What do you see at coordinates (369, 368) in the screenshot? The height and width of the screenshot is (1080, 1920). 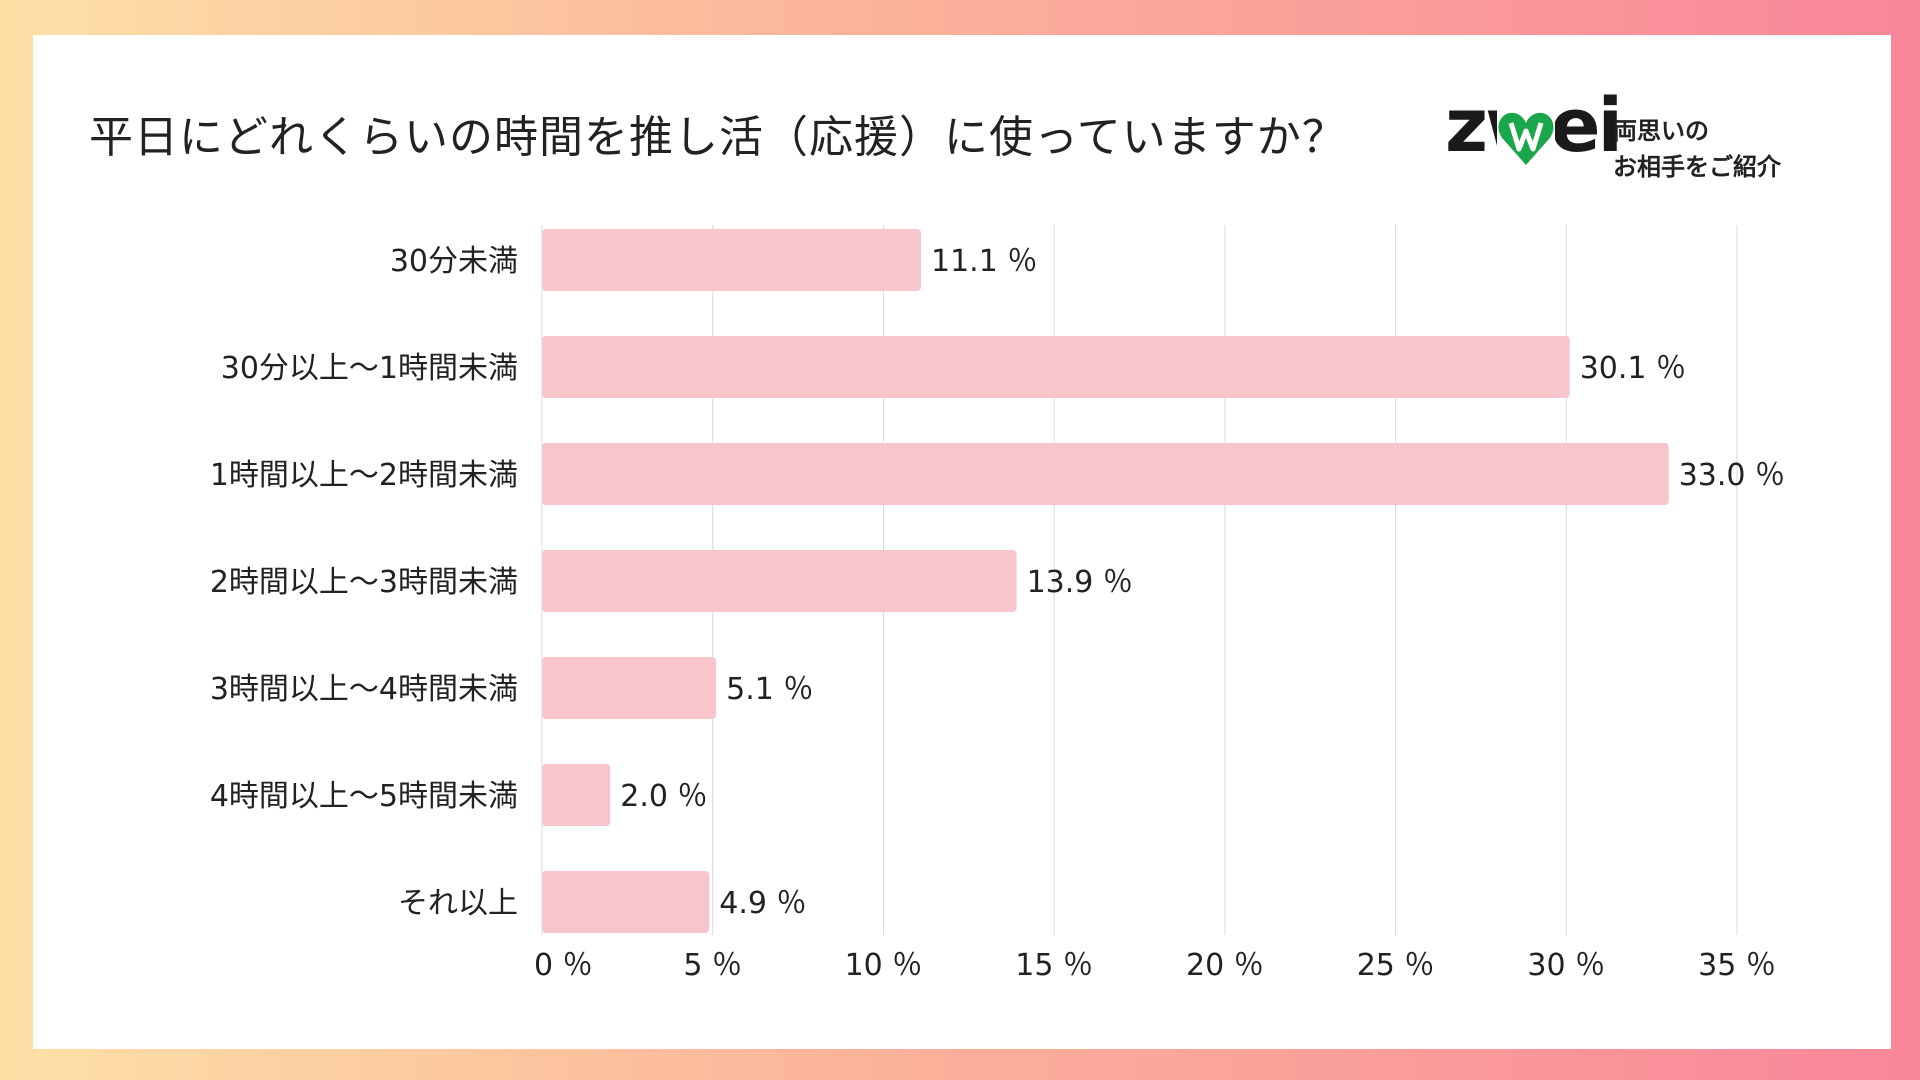 I see `category-label: 30分以上～1時間未満` at bounding box center [369, 368].